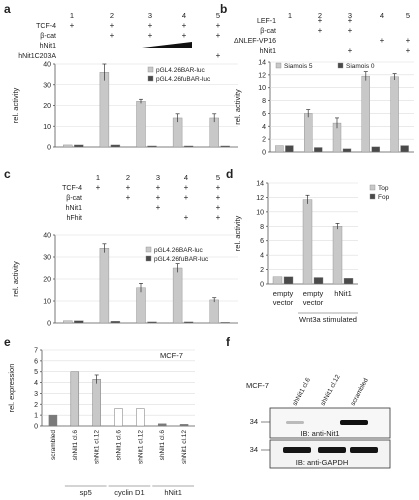 The height and width of the screenshot is (500, 419). What do you see at coordinates (167, 45) in the screenshot?
I see `titration-wedge` at bounding box center [167, 45].